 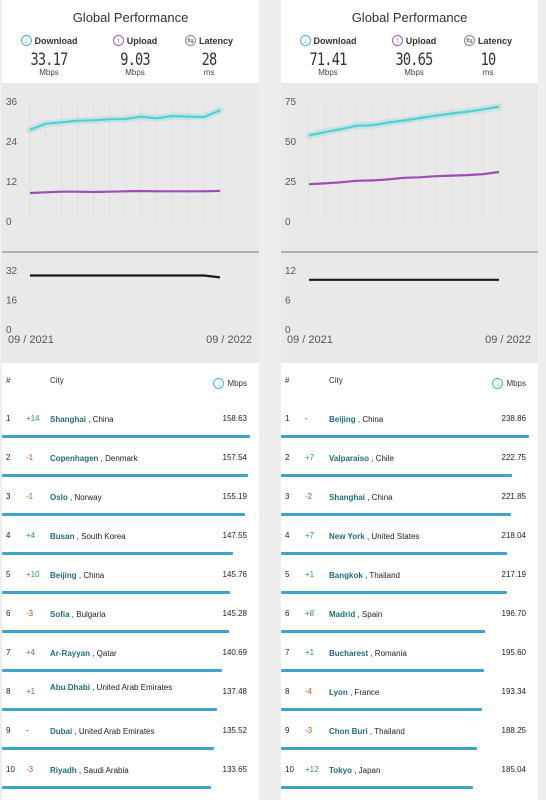 What do you see at coordinates (287, 457) in the screenshot?
I see `rank-cell: 2` at bounding box center [287, 457].